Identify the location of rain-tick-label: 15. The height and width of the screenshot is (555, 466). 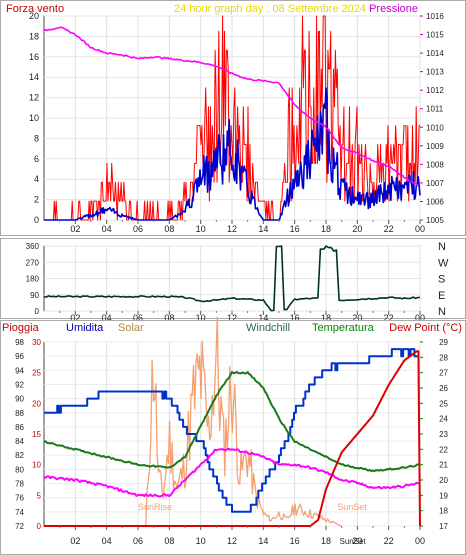
(36, 434).